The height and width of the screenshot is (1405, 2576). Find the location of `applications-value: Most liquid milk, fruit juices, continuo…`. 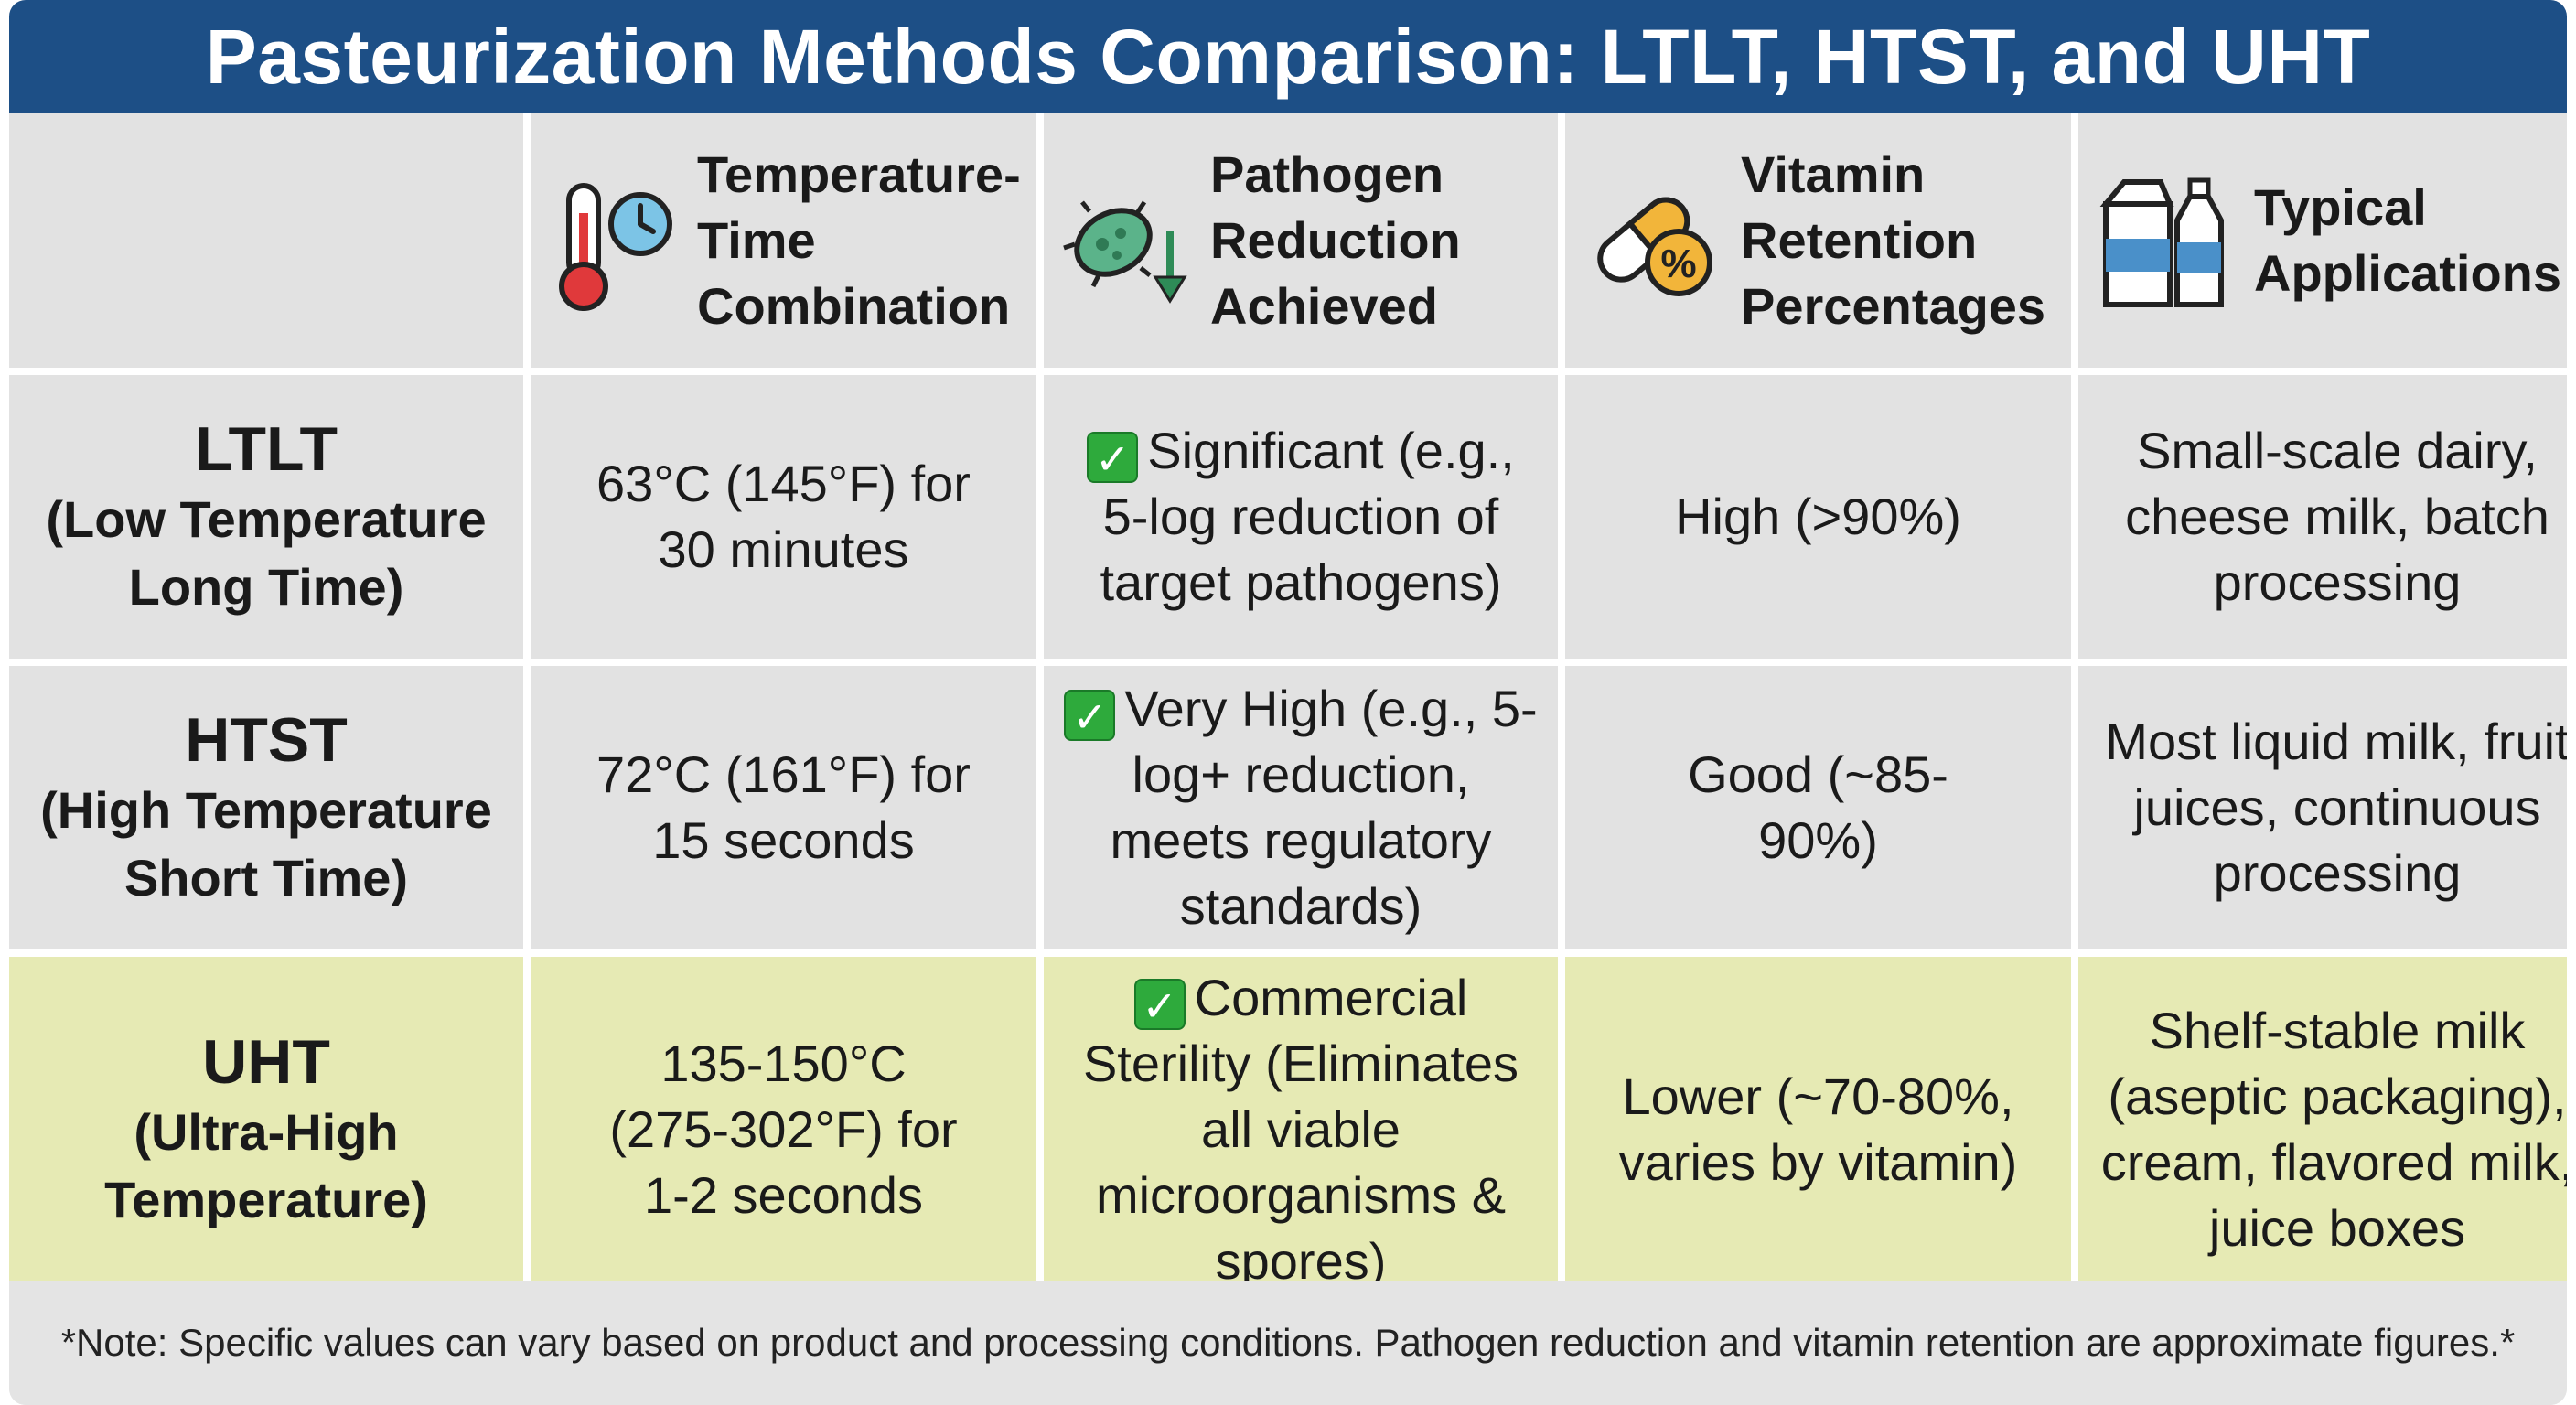

applications-value: Most liquid milk, fruit juices, continuo… is located at coordinates (2336, 807).